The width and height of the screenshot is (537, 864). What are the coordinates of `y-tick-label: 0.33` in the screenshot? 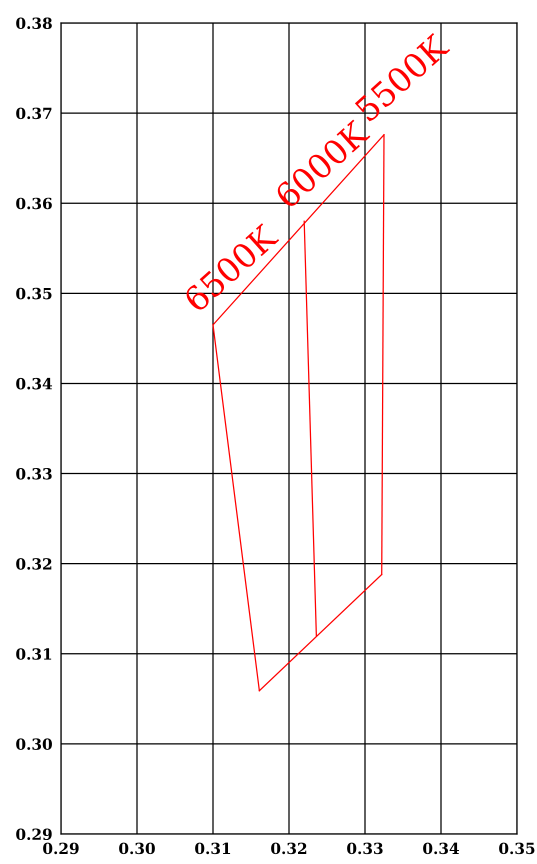 It's located at (34, 474).